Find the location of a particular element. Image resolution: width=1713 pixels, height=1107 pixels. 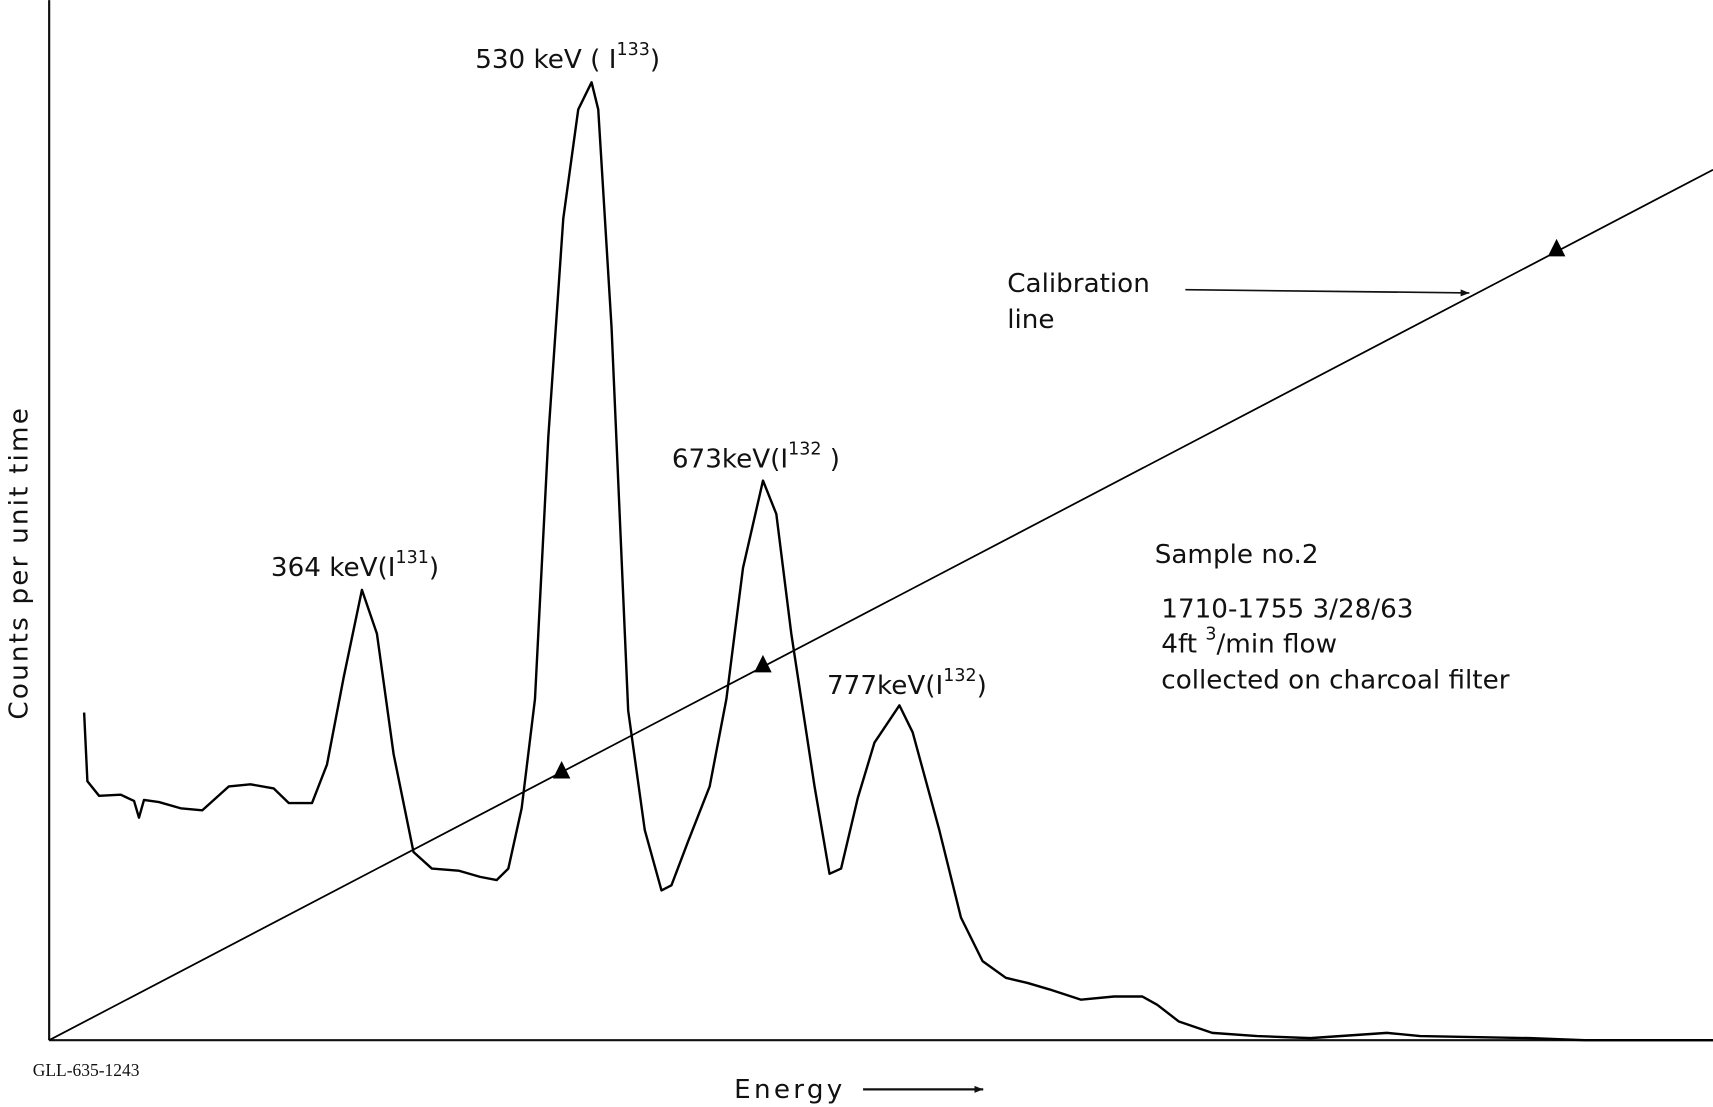

sample-note: Sample no.2 is located at coordinates (1237, 555).